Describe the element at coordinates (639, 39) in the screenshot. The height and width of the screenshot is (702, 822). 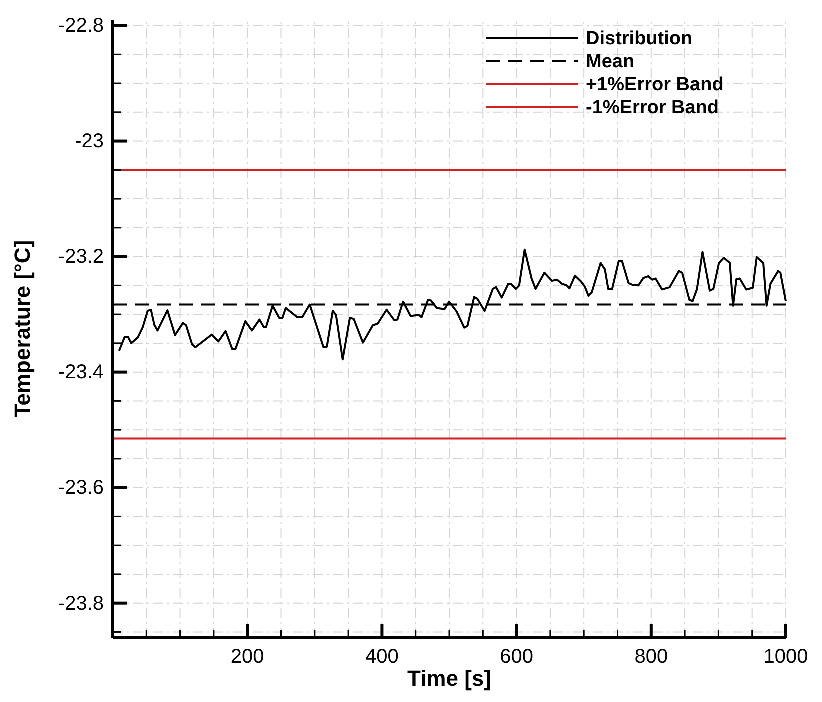
I see `legend-label: Distribution` at that location.